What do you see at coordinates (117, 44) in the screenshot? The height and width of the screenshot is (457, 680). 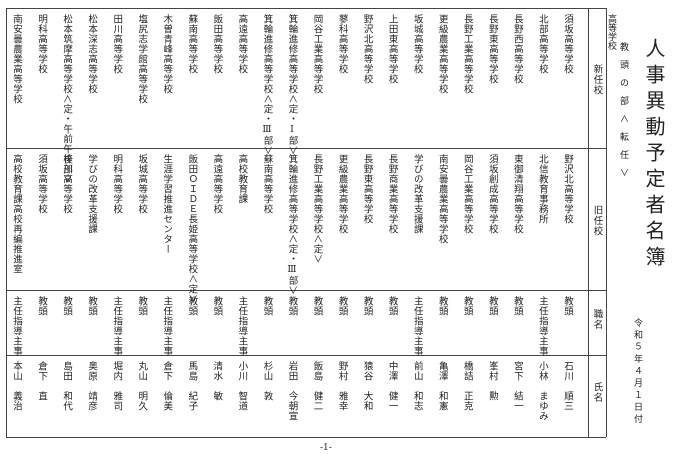 I see `new-school: 田川高等学校` at bounding box center [117, 44].